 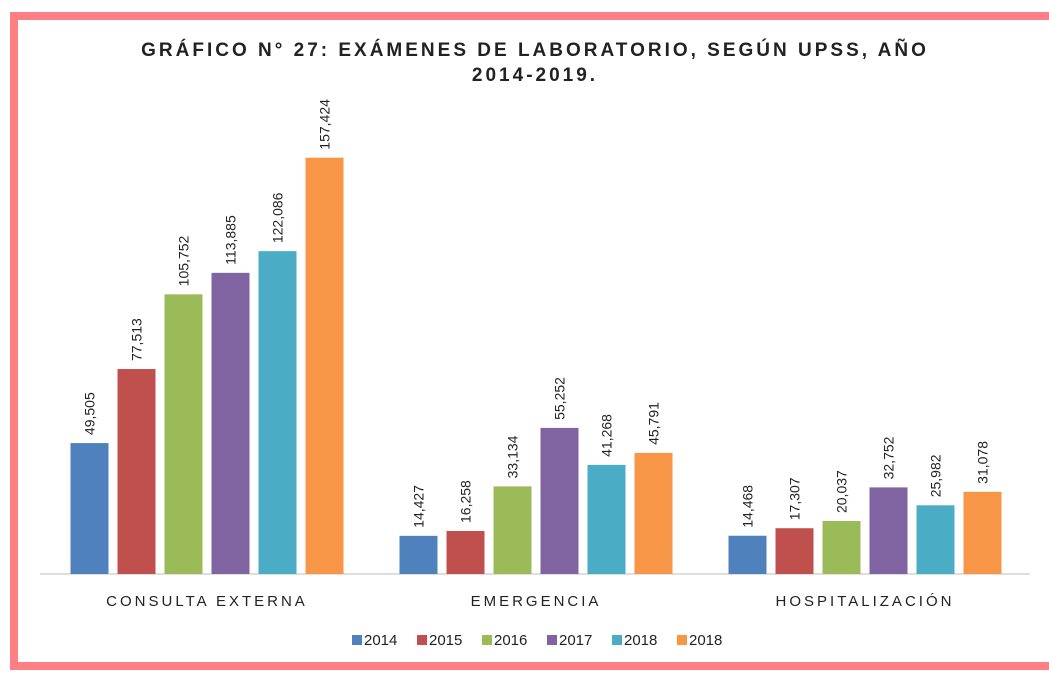 What do you see at coordinates (325, 124) in the screenshot?
I see `value-label: 157,424` at bounding box center [325, 124].